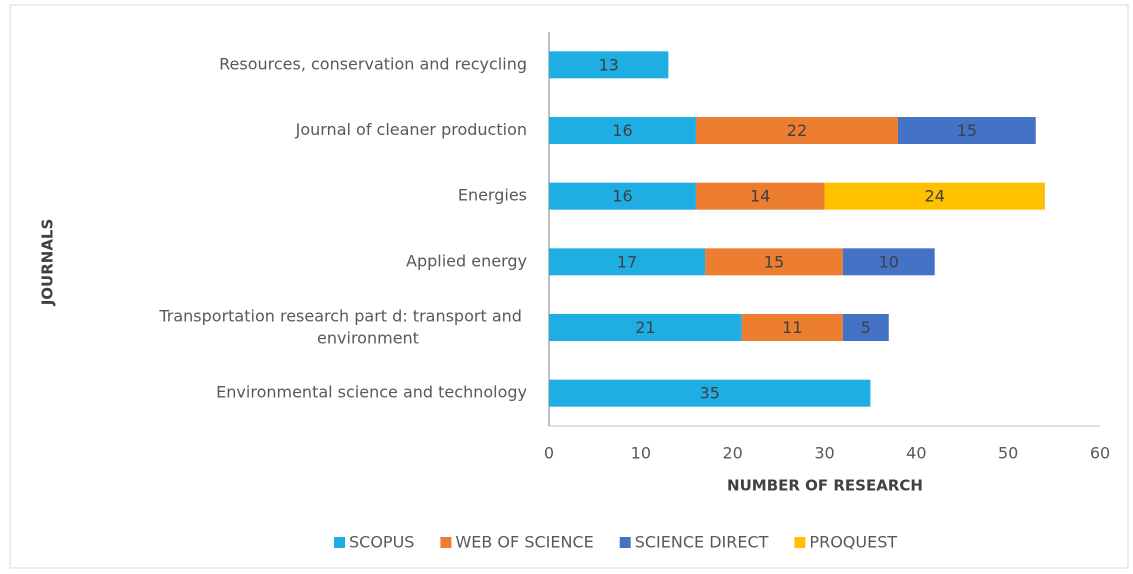 This screenshot has width=1133, height=574. Describe the element at coordinates (916, 453) in the screenshot. I see `x-tick-label: 40` at that location.